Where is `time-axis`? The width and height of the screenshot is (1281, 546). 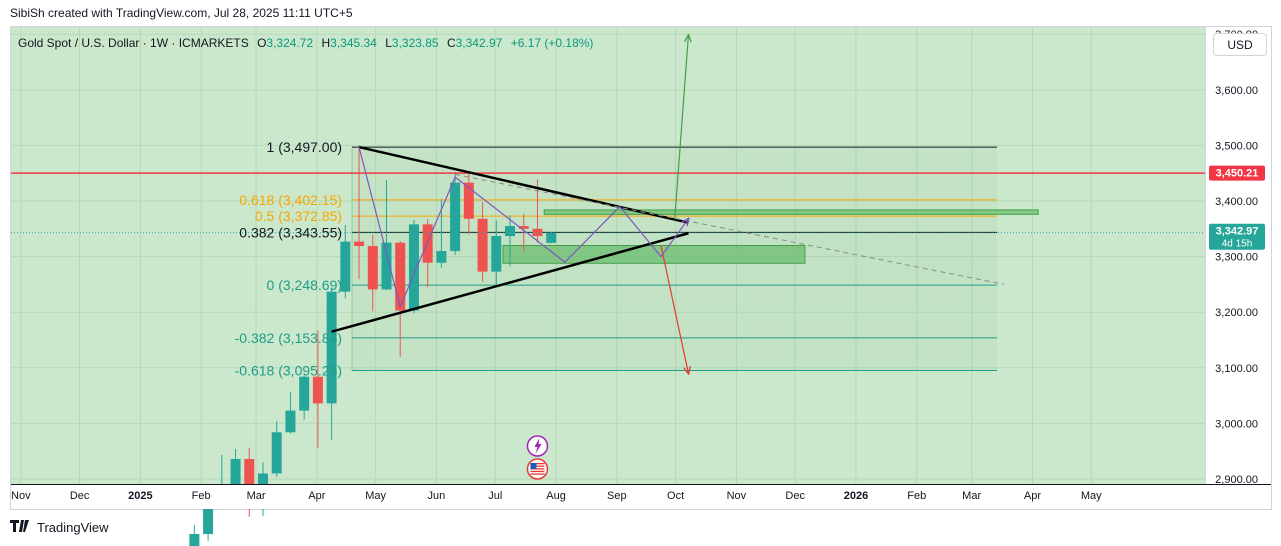
time-axis is located at coordinates (641, 496).